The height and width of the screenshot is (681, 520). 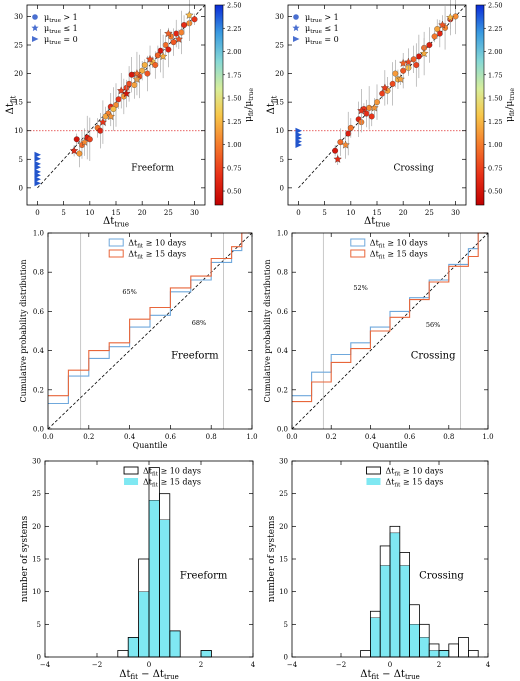 What do you see at coordinates (495, 29) in the screenshot?
I see `colorbar-tick-label: 2.25` at bounding box center [495, 29].